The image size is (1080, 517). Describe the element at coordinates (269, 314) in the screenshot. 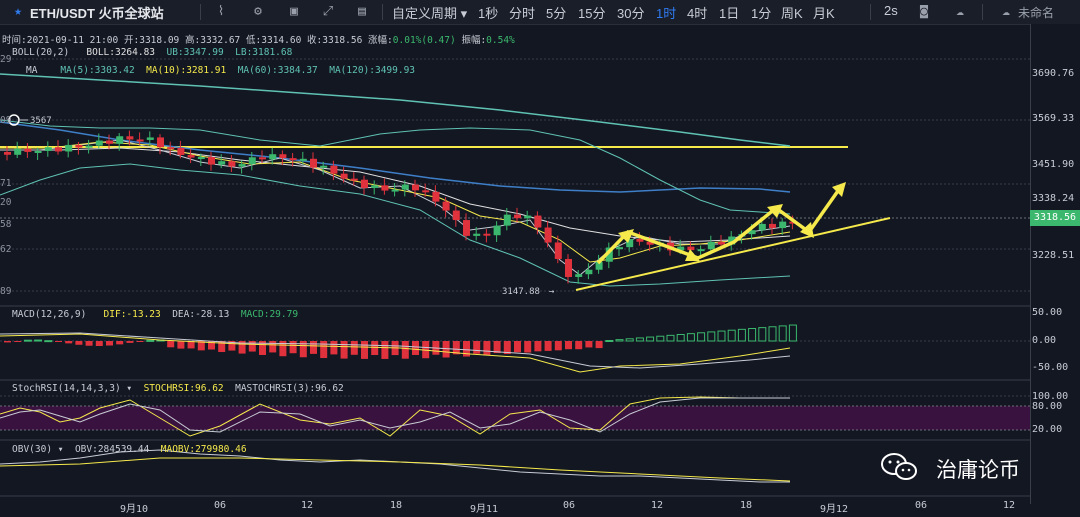

I see `macd-value: MACD:29.79` at that location.